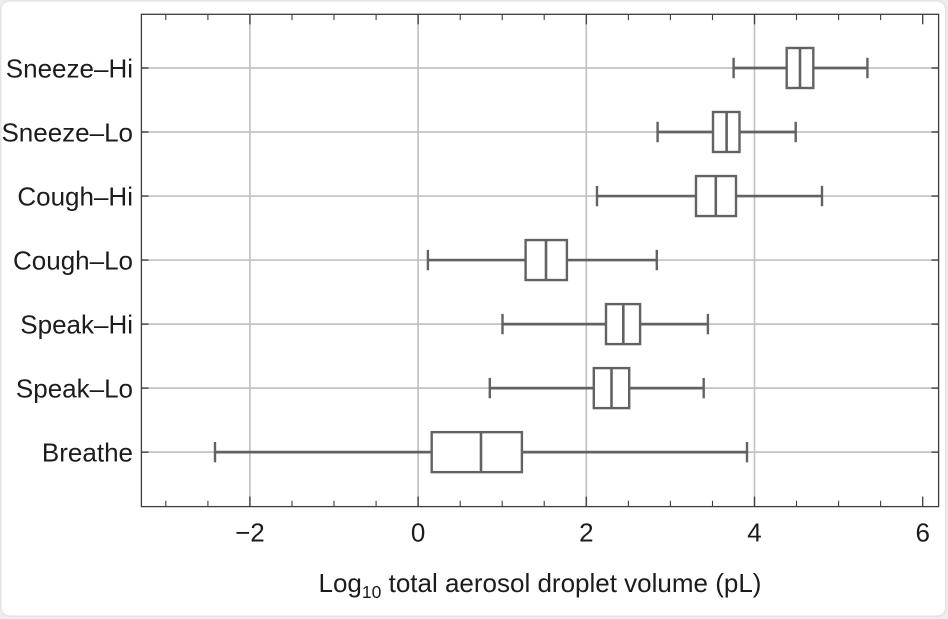 The height and width of the screenshot is (619, 948). I want to click on svg-text: Sneeze–Hi, so click(69, 69).